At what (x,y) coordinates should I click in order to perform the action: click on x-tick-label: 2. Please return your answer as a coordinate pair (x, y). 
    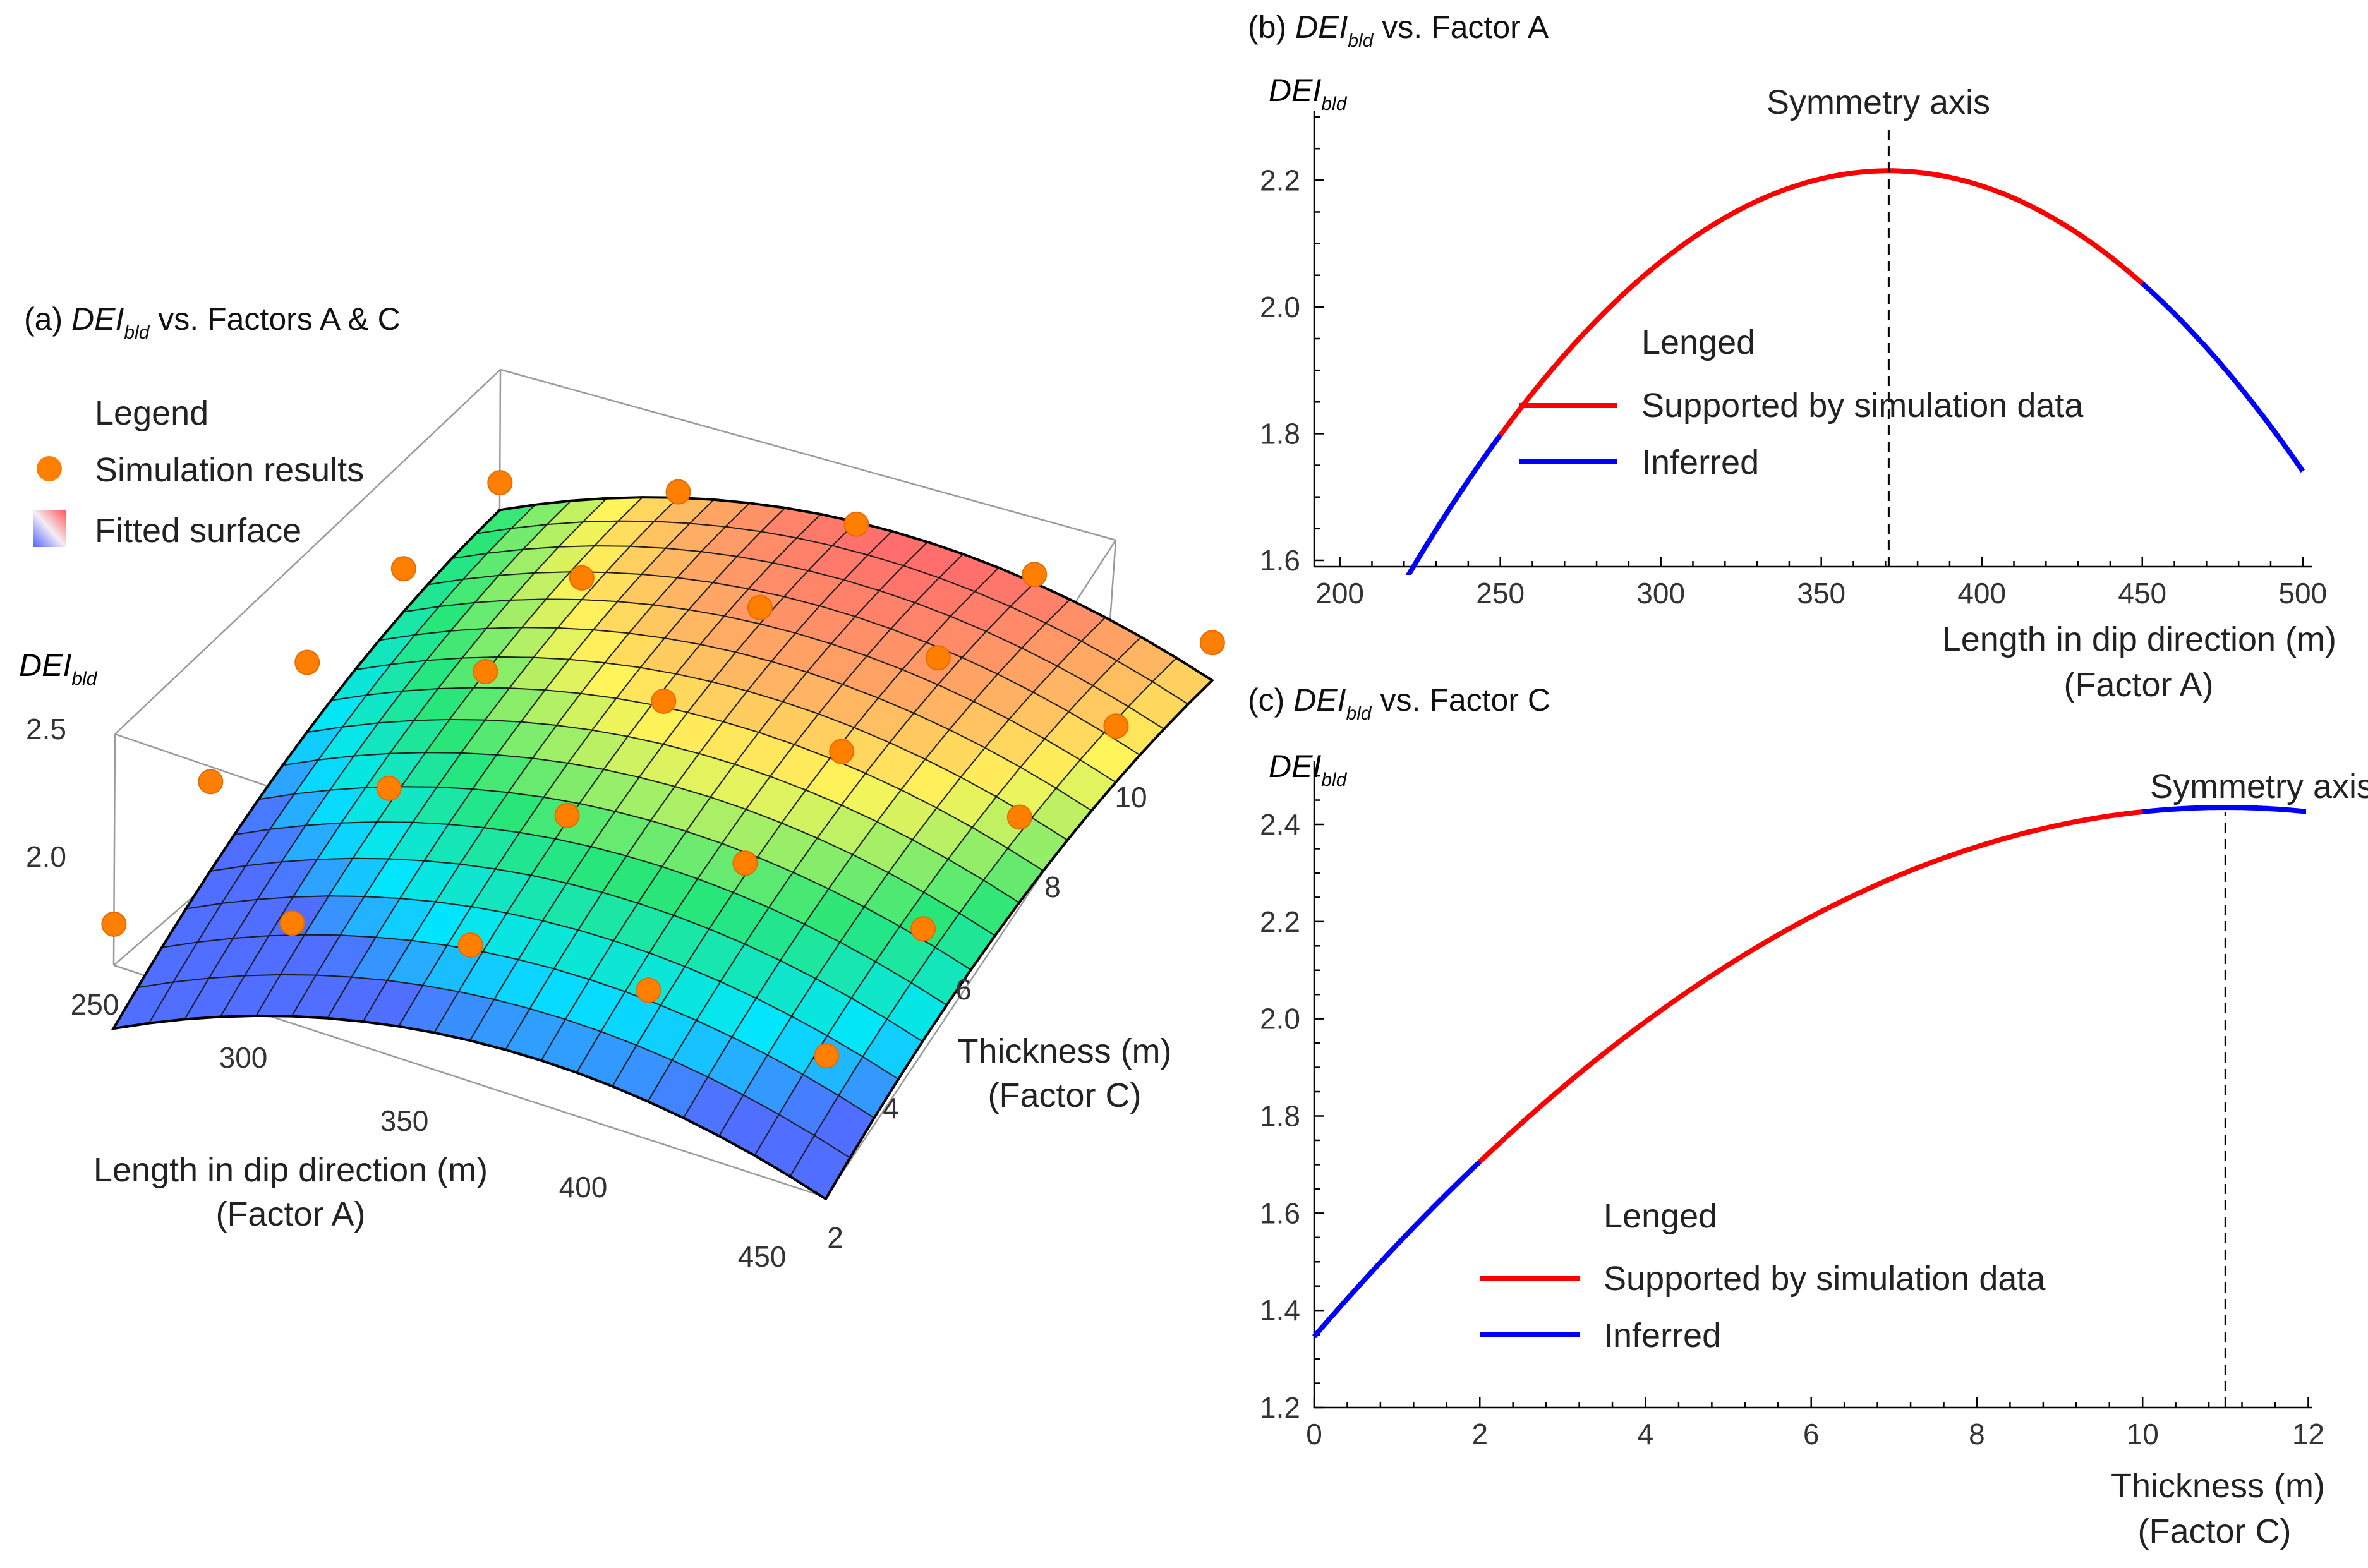
    Looking at the image, I should click on (1479, 1434).